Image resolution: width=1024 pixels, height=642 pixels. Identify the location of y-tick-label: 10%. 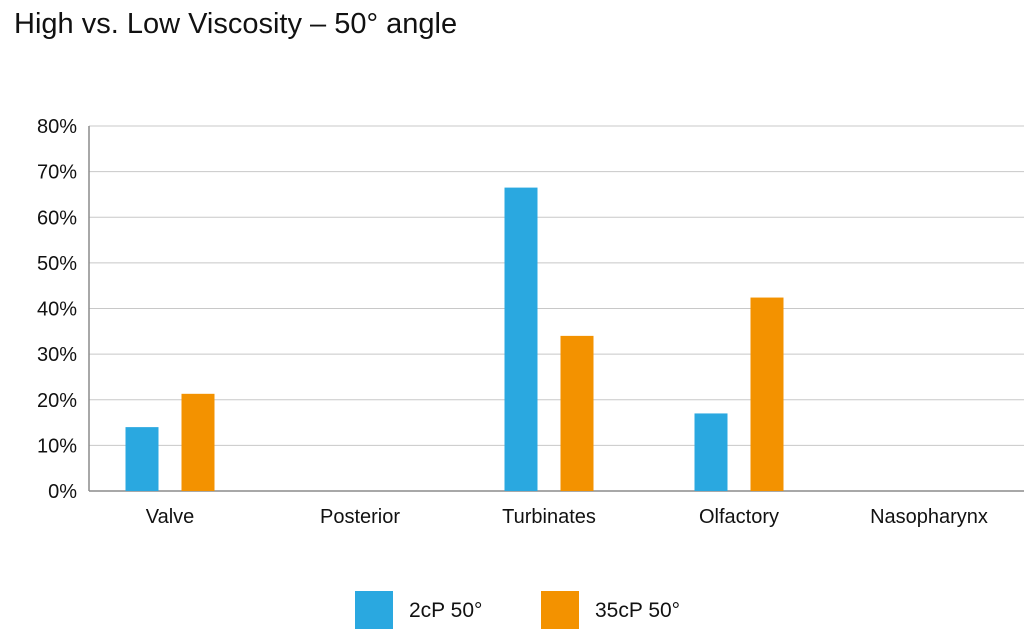
(57, 446).